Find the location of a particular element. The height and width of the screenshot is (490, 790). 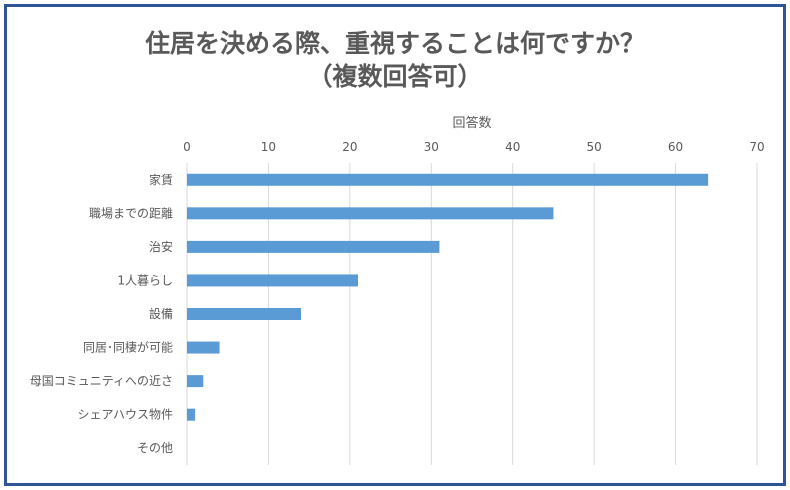

category-label: 同居･同棲が可能 is located at coordinates (128, 347).